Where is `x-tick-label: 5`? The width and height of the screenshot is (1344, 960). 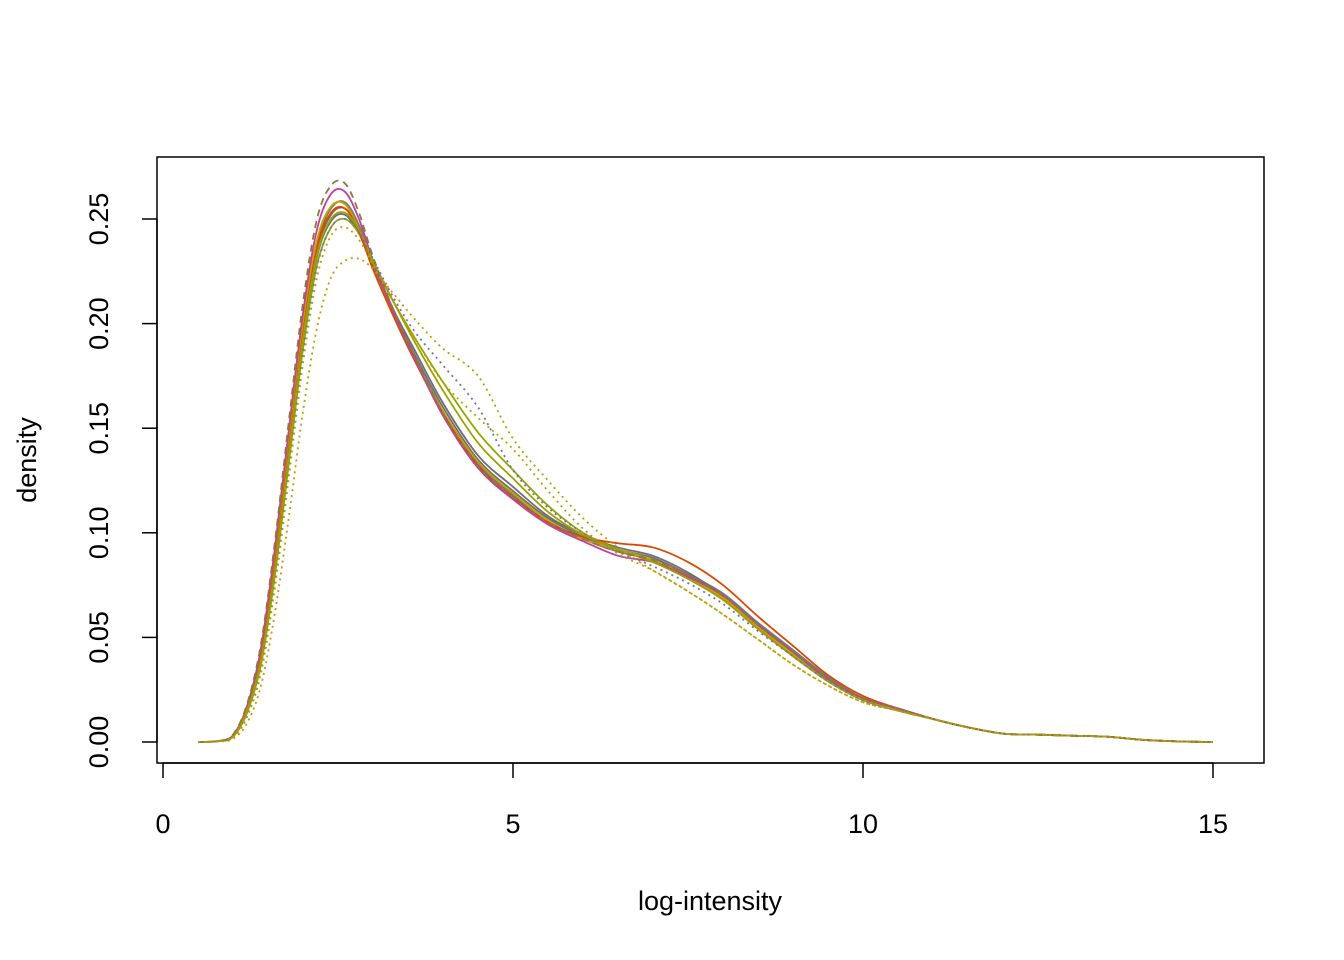
x-tick-label: 5 is located at coordinates (512, 824).